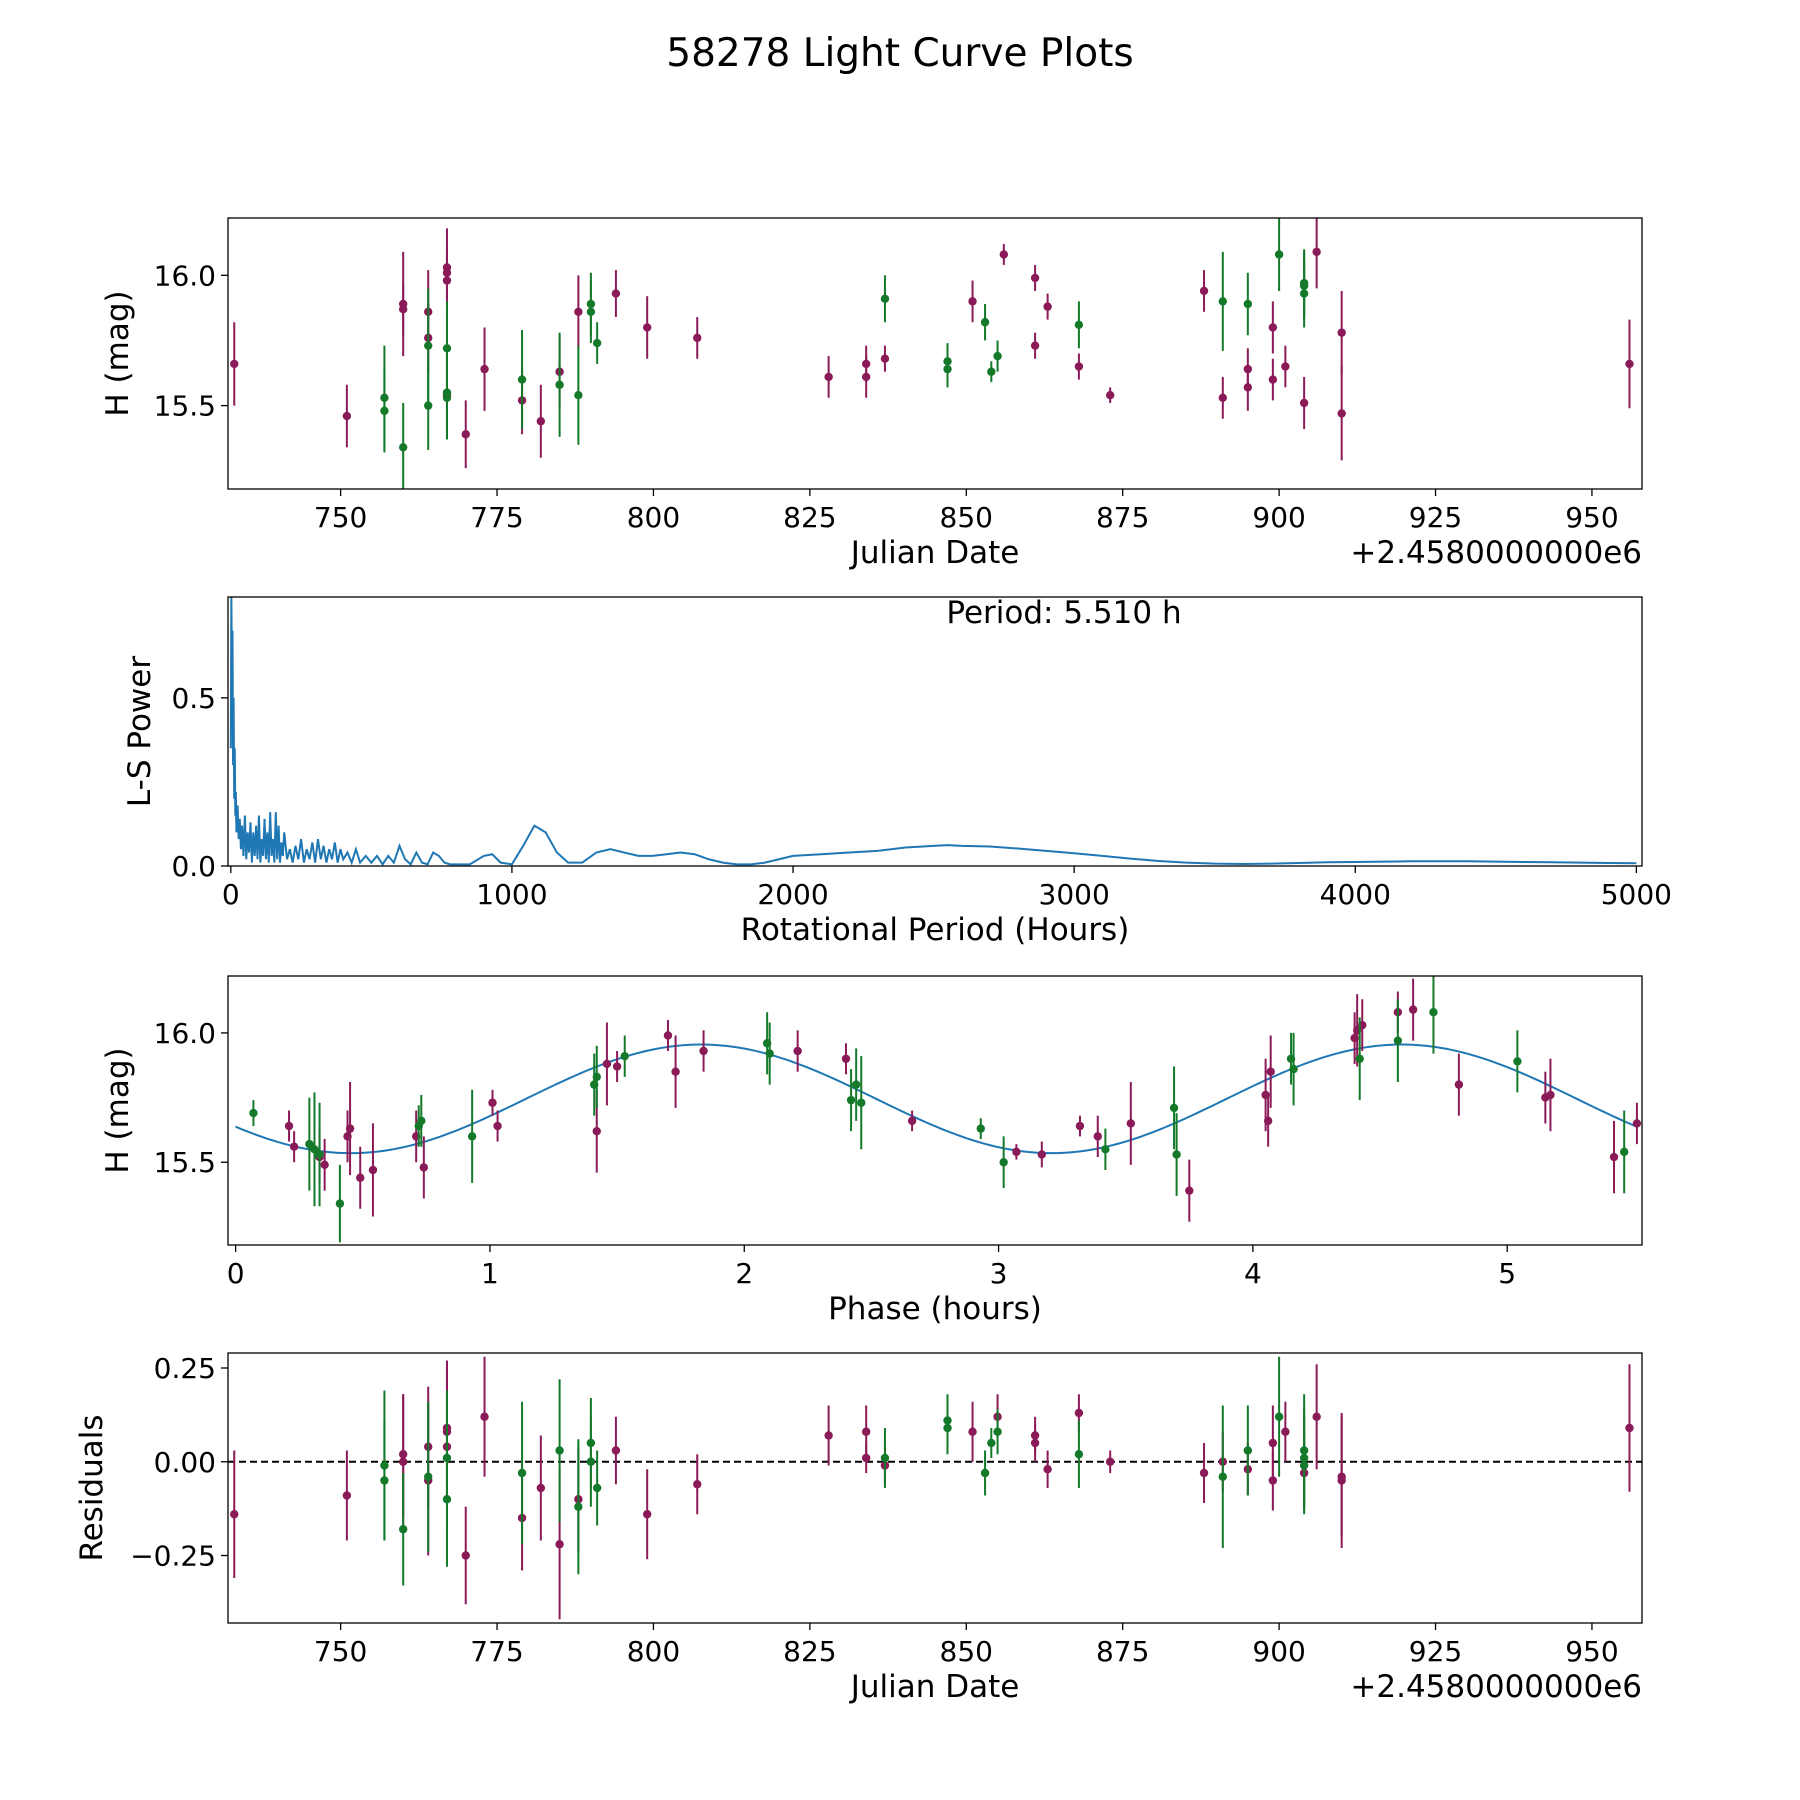 The width and height of the screenshot is (1800, 1800). I want to click on x-axis-label: Phase (hours), so click(935, 1309).